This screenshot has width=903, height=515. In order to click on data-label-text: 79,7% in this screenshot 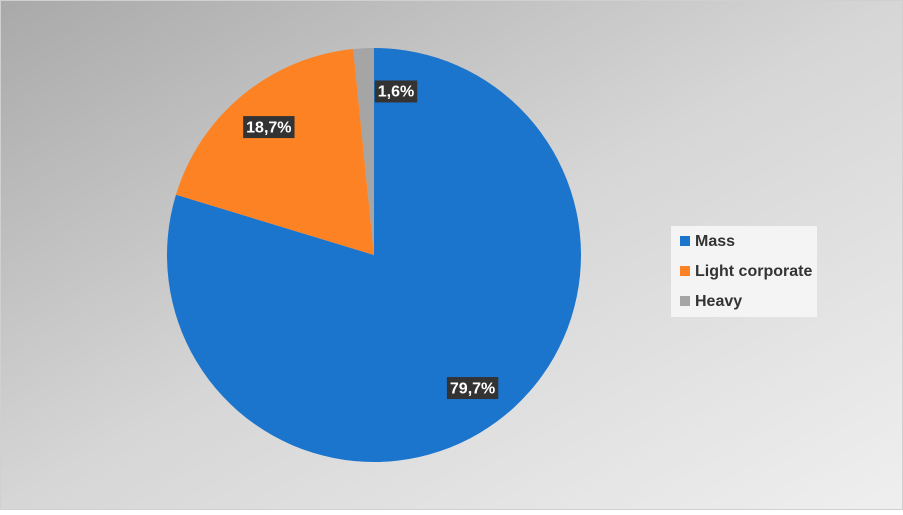, I will do `click(472, 388)`.